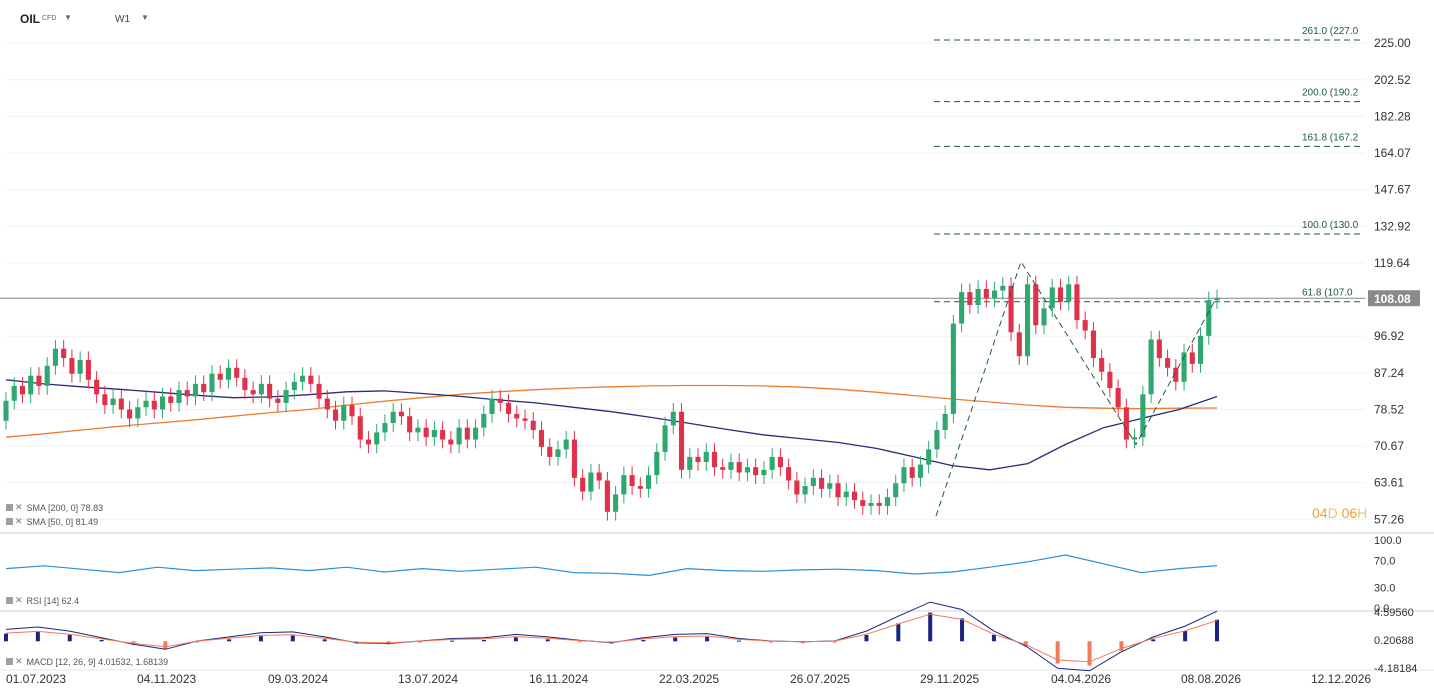  I want to click on symbol-type: CFD, so click(49, 18).